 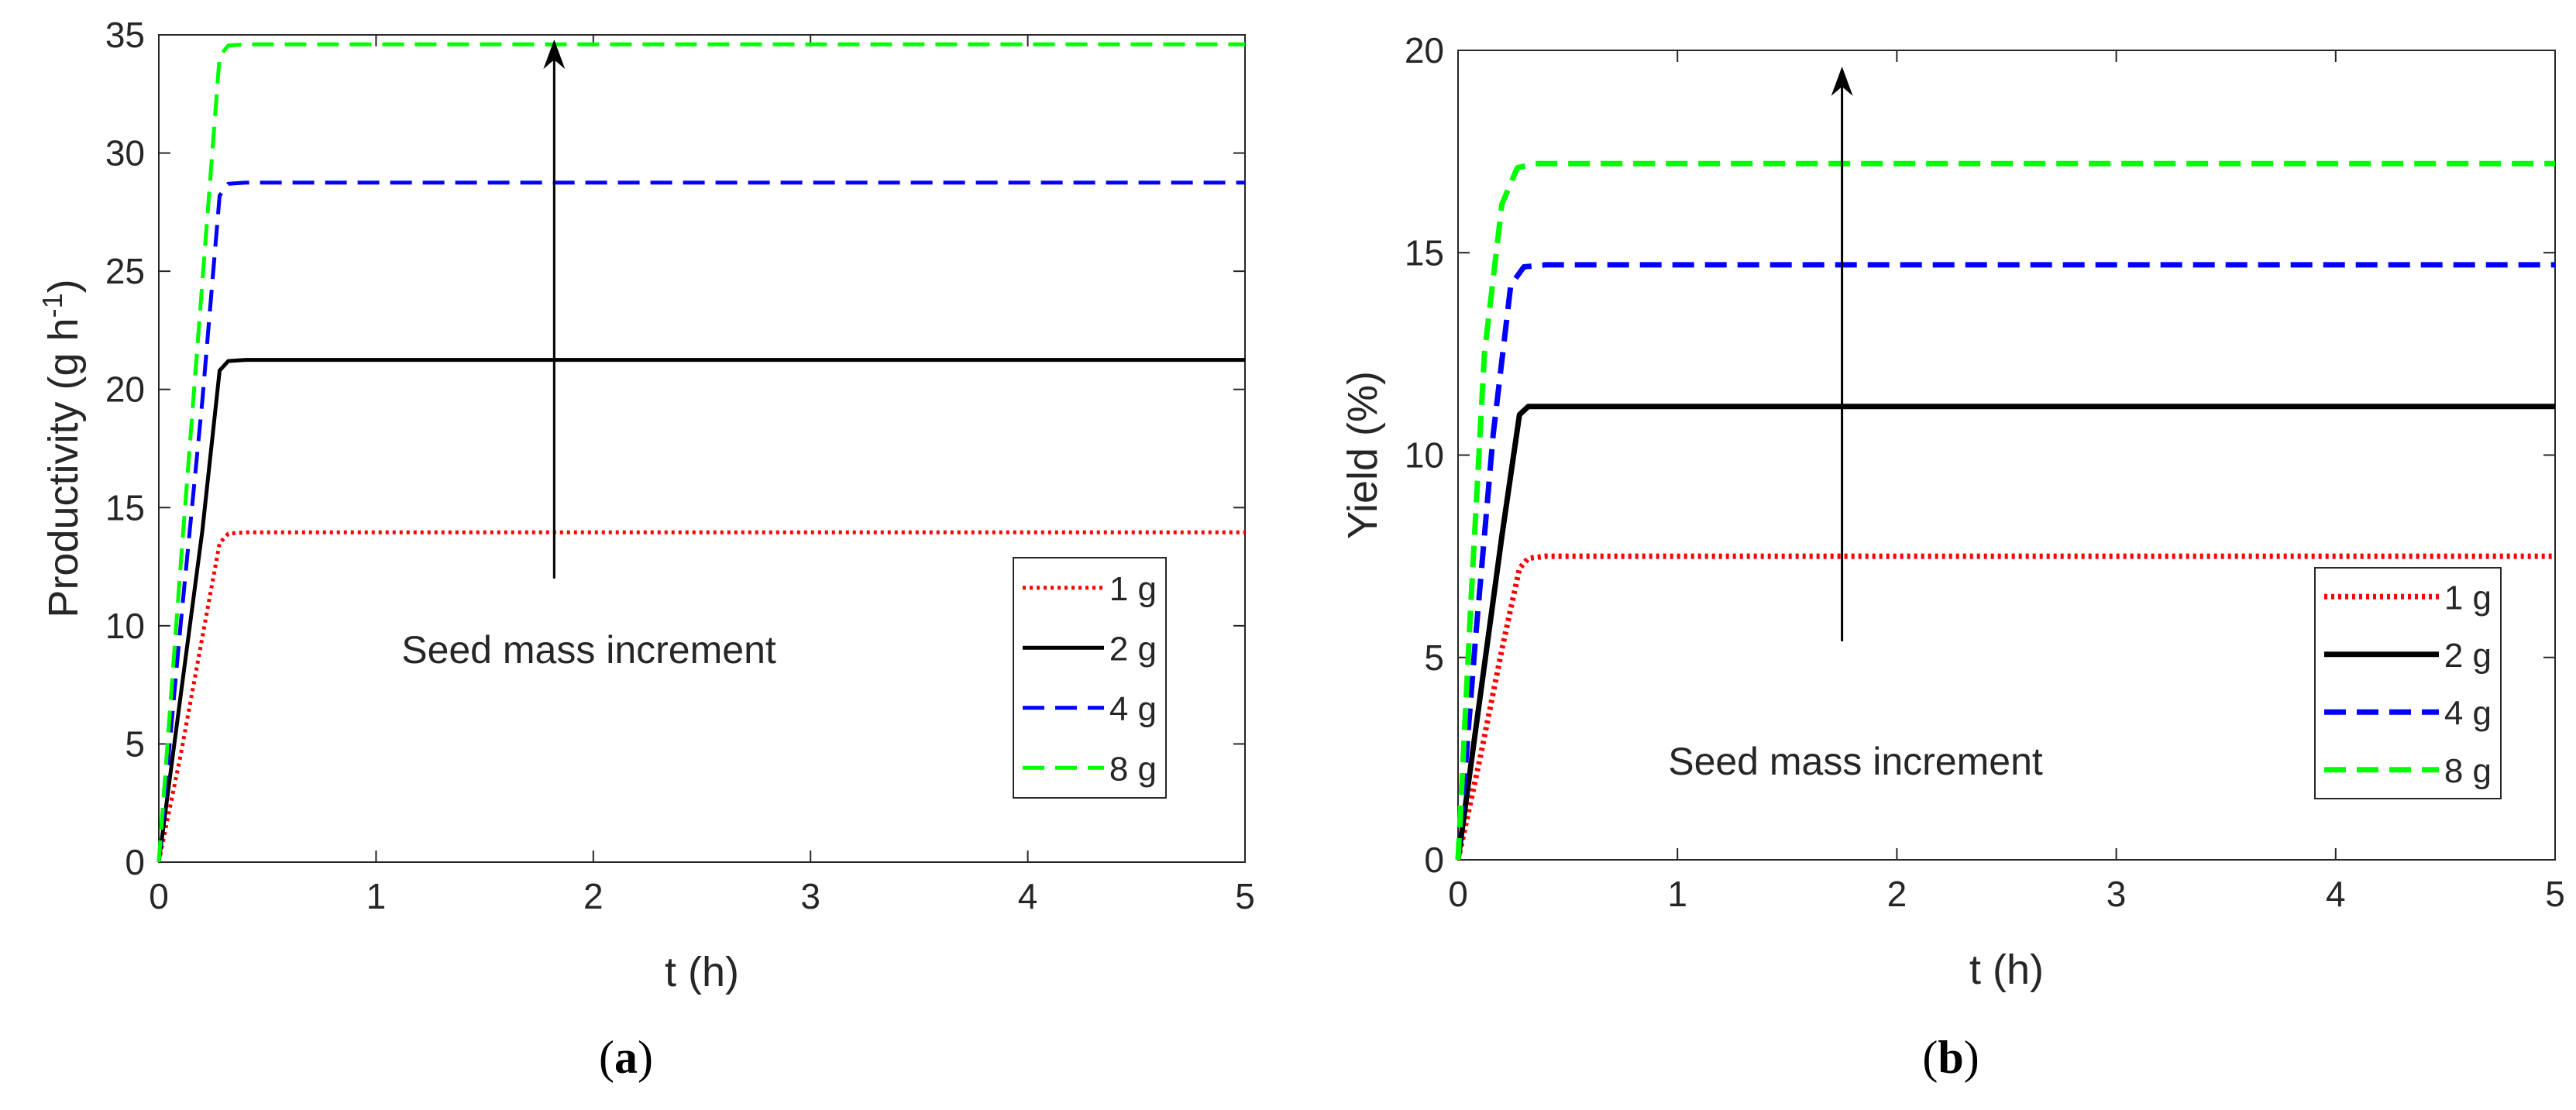 What do you see at coordinates (1950, 1057) in the screenshot?
I see `panel-caption: (b)` at bounding box center [1950, 1057].